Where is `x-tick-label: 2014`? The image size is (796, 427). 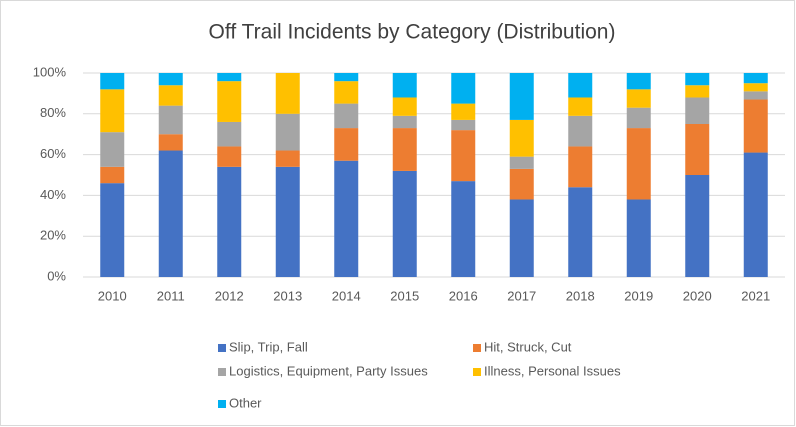 x-tick-label: 2014 is located at coordinates (346, 295).